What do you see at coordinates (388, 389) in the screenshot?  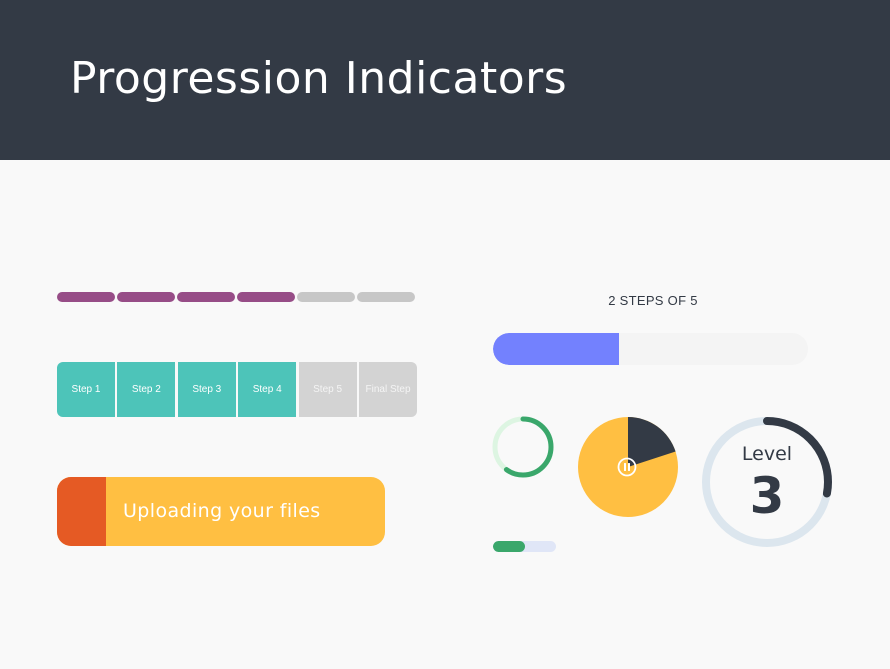 I see `step-box: Final Step` at bounding box center [388, 389].